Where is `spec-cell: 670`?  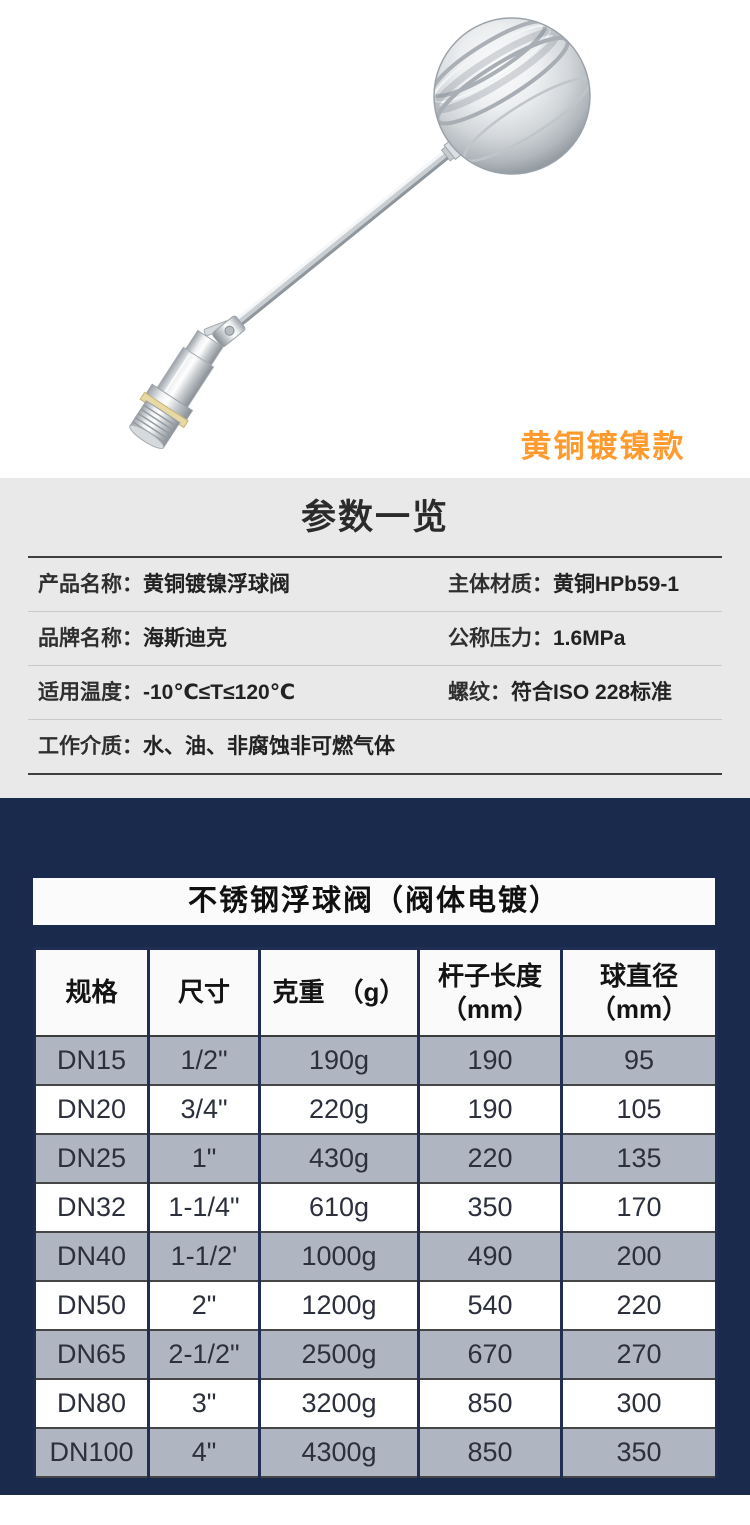
spec-cell: 670 is located at coordinates (490, 1354).